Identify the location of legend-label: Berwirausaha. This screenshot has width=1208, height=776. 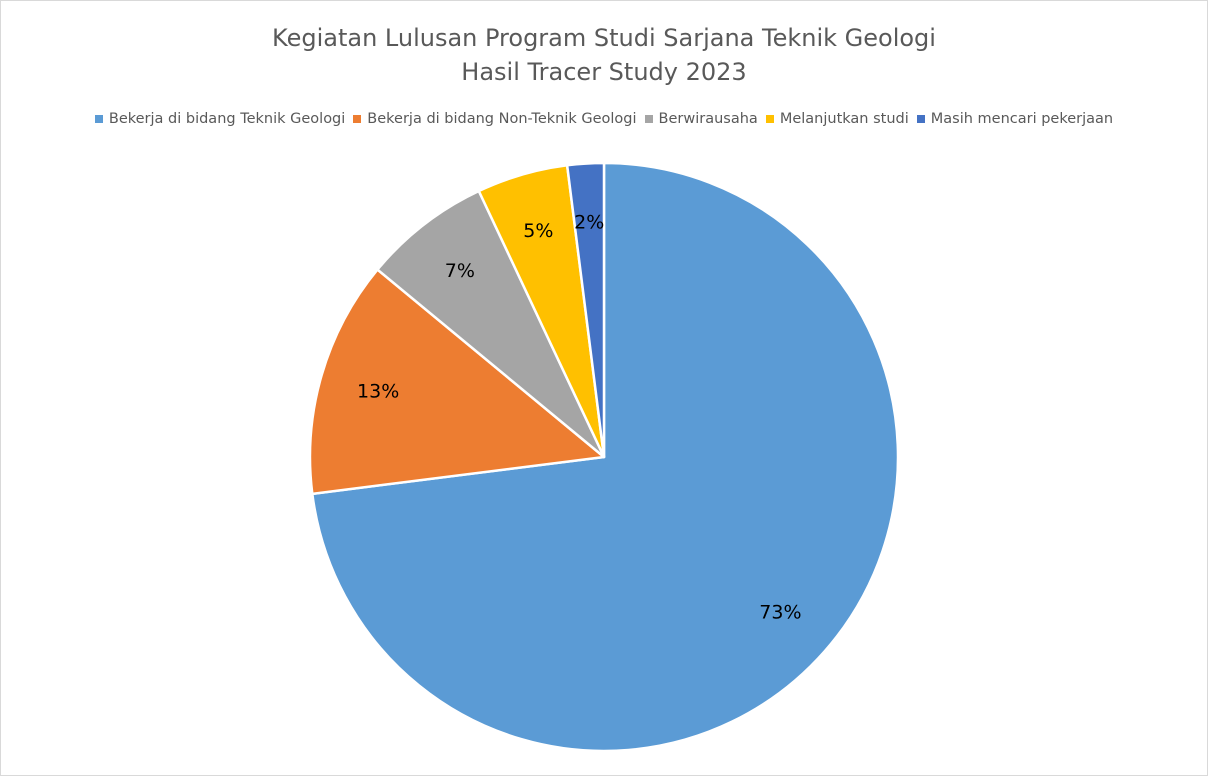
(708, 119).